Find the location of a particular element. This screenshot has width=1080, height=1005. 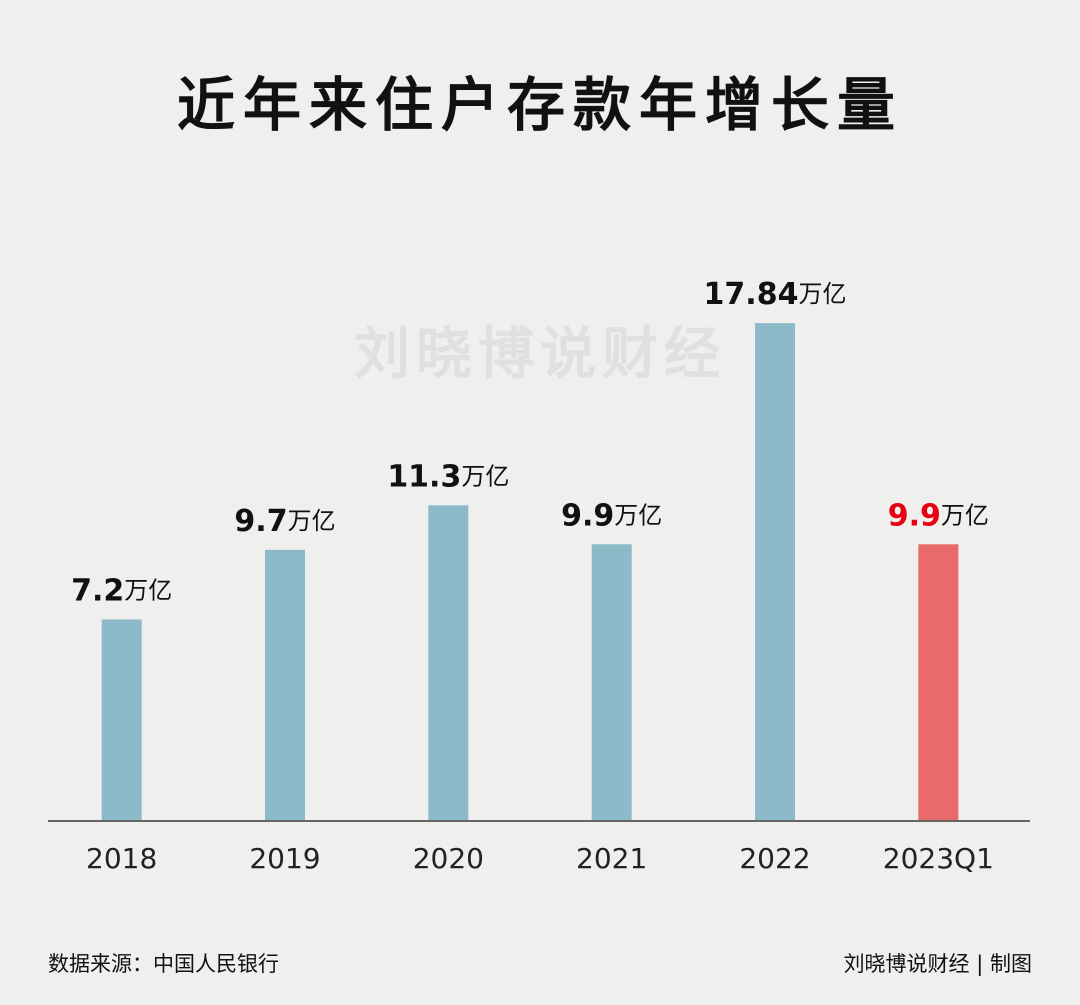

source-note: 数据来源：中国人民银行 is located at coordinates (163, 964).